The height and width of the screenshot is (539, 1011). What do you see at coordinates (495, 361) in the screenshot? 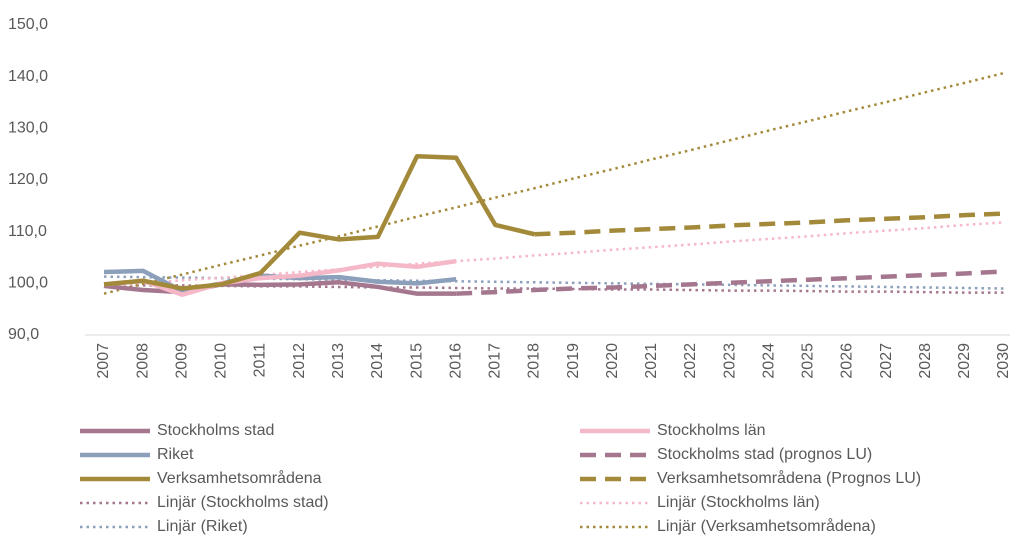
I see `x-tick-label: 2017` at bounding box center [495, 361].